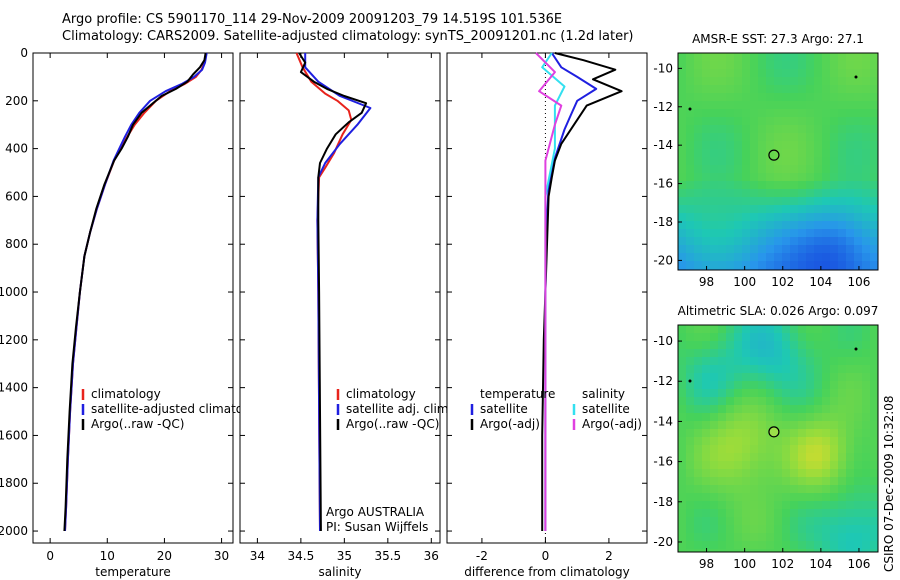 Image resolution: width=900 pixels, height=580 pixels. Describe the element at coordinates (663, 542) in the screenshot. I see `map-y-tick-label: -20` at that location.